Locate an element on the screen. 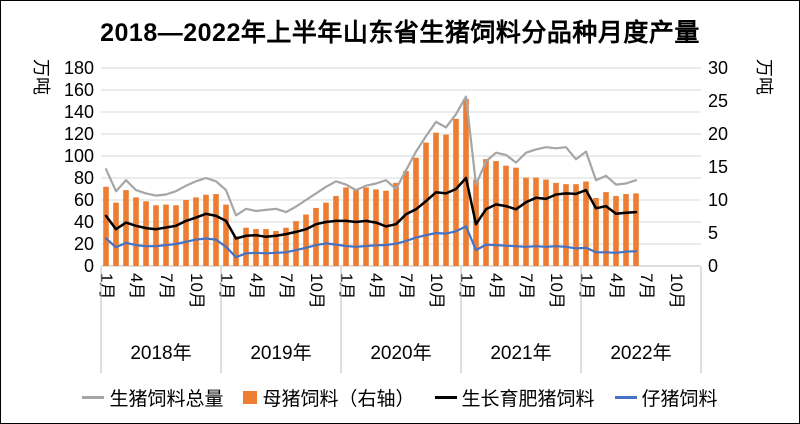 The image size is (800, 424). legend-label-3: 仔猪饲料 is located at coordinates (679, 399).